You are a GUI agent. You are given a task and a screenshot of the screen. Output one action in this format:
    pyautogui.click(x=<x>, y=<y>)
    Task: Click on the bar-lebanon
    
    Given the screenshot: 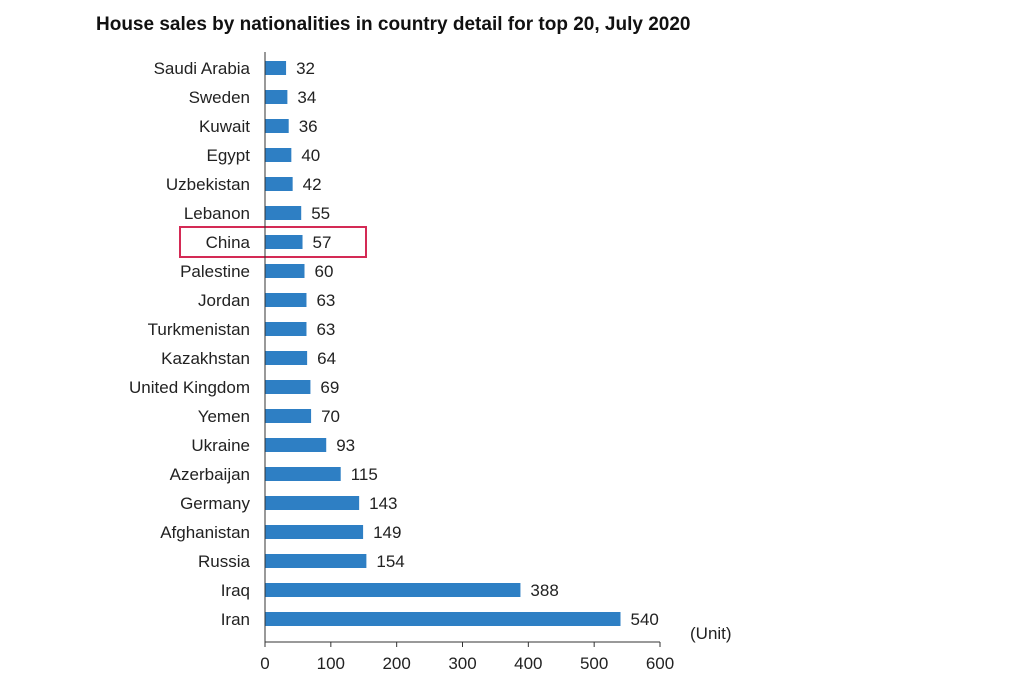 What is the action you would take?
    pyautogui.click(x=283, y=213)
    